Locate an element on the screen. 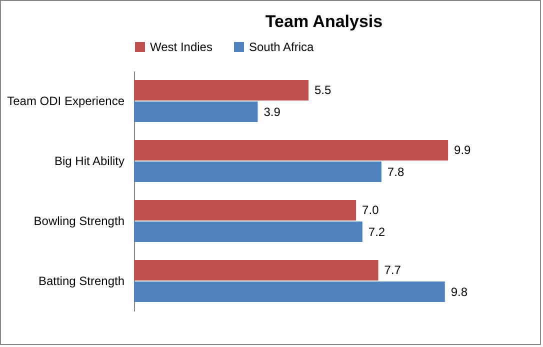 The image size is (543, 347). y-tick-label: Bowling Strength is located at coordinates (79, 221).